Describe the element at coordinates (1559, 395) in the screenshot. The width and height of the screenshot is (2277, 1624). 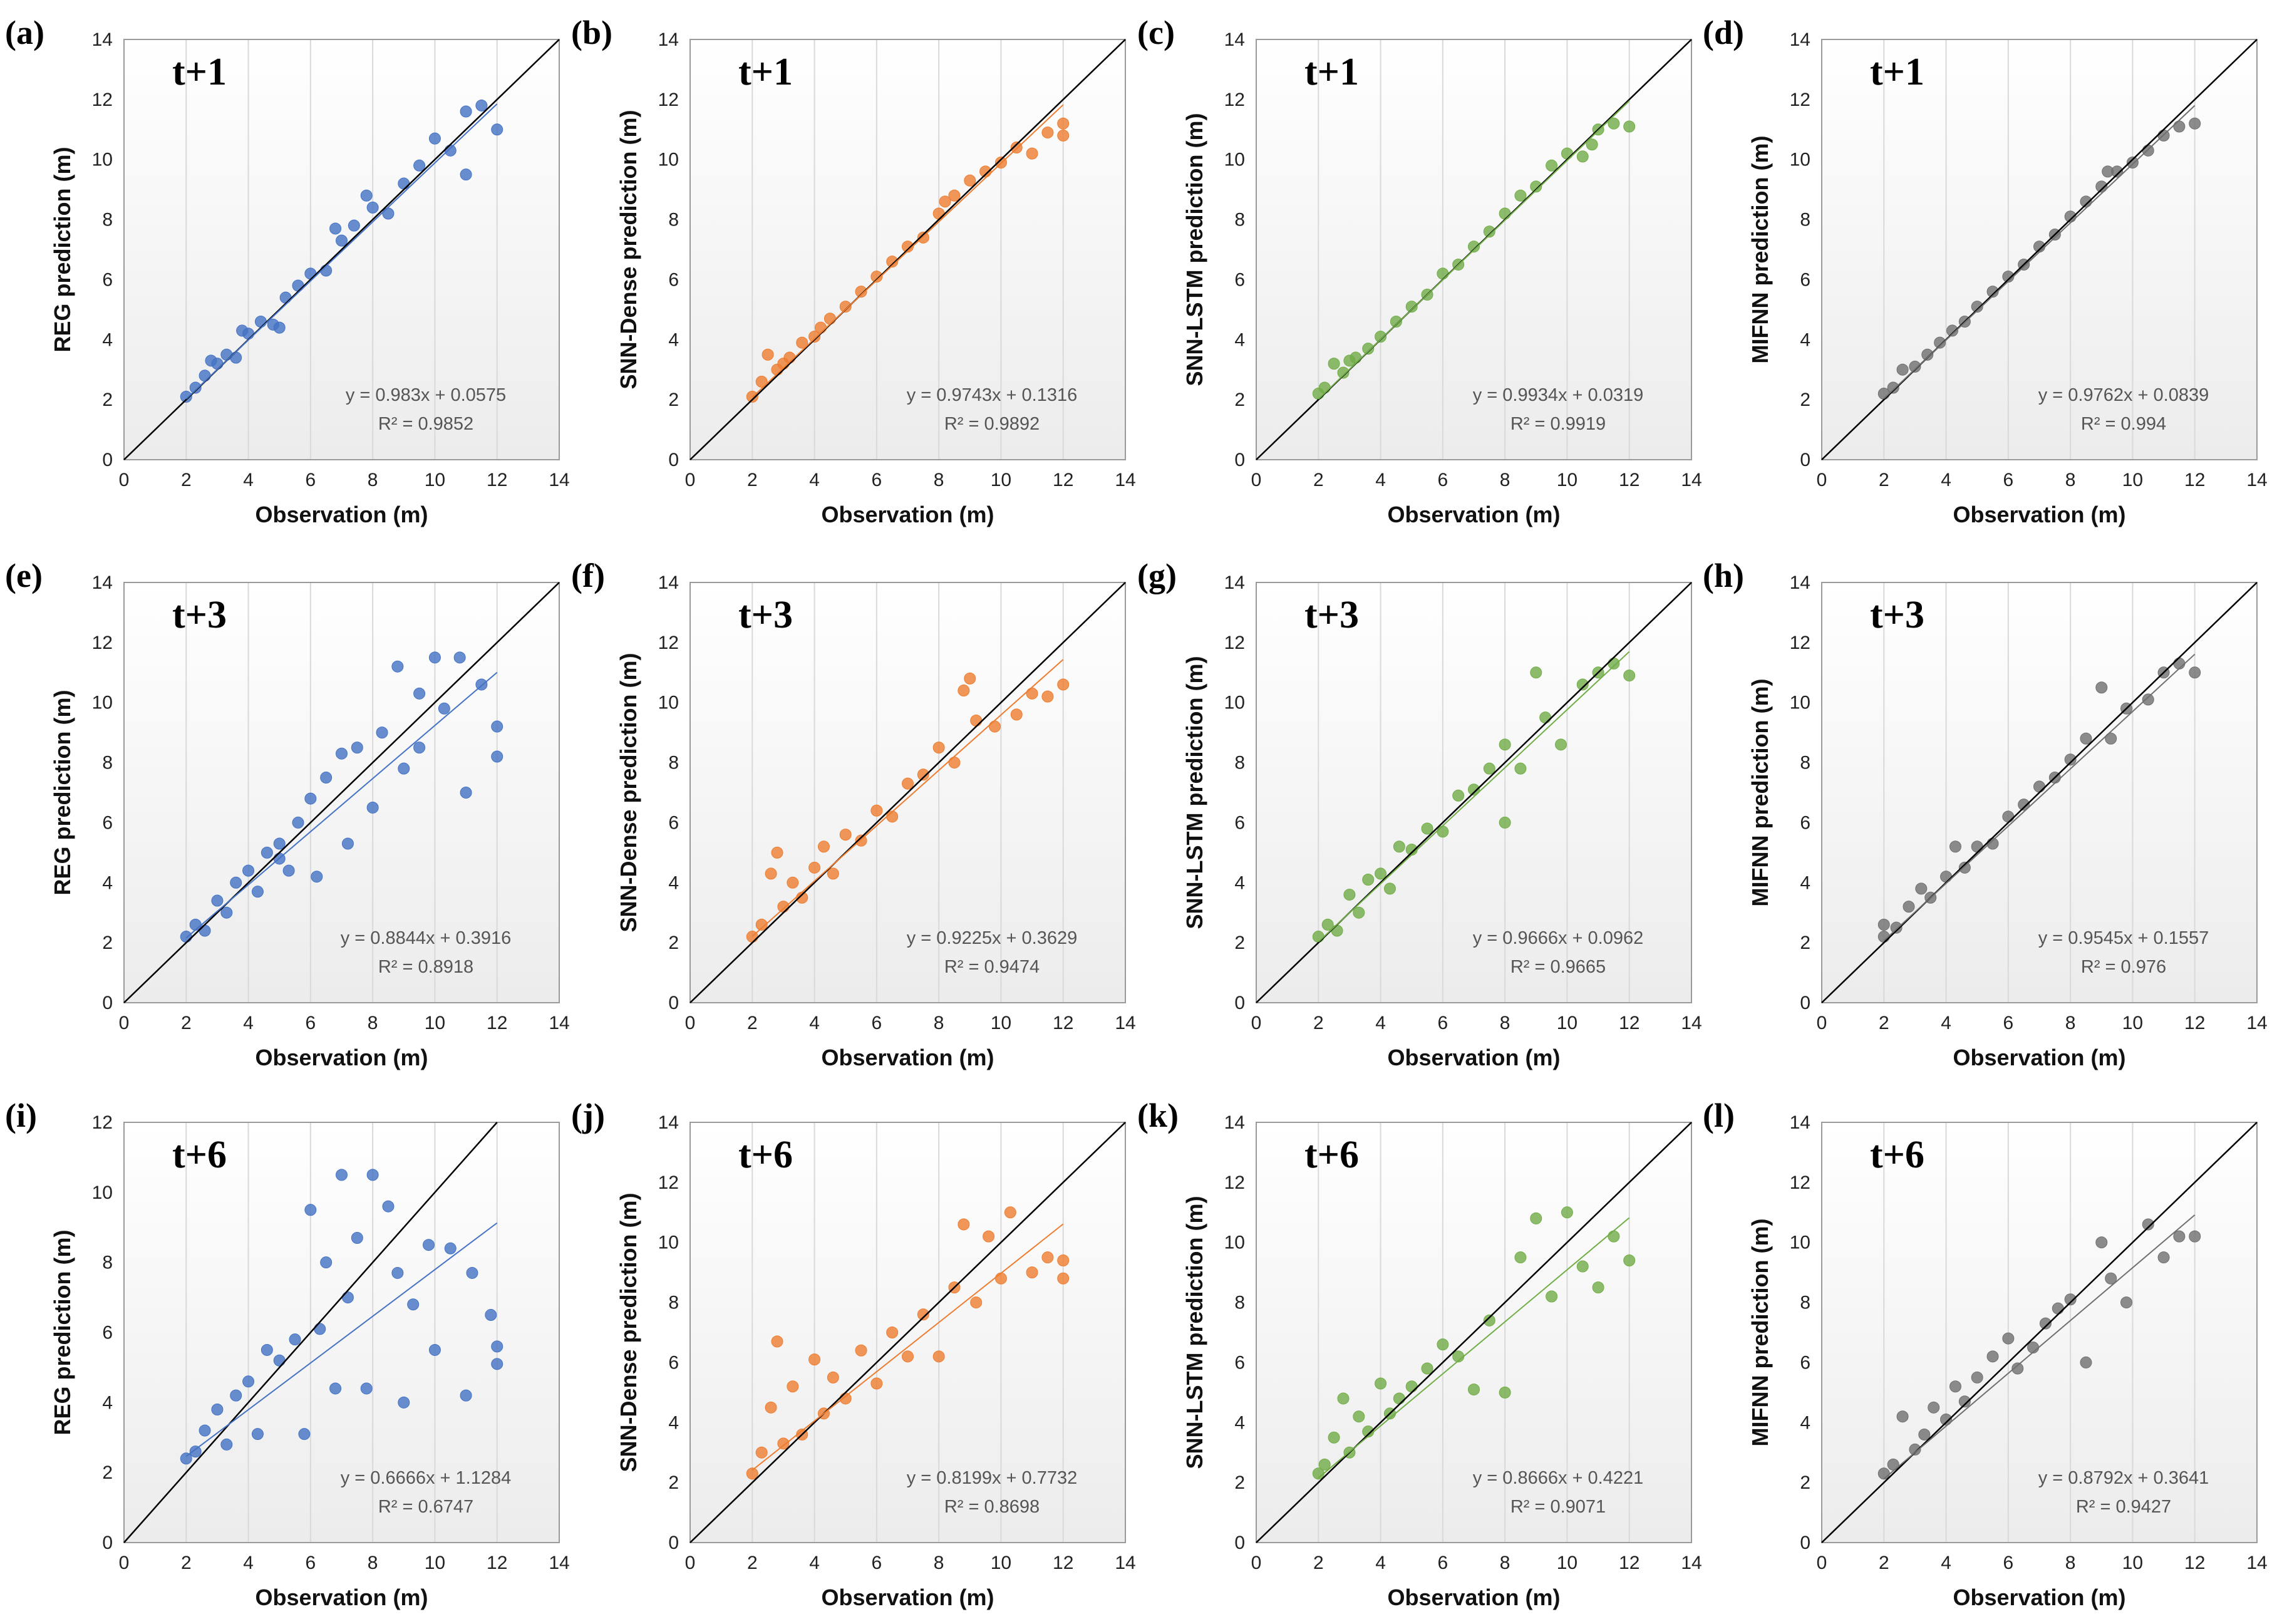
I see `regression-equation: y = 0.9934x + 0.0319` at that location.